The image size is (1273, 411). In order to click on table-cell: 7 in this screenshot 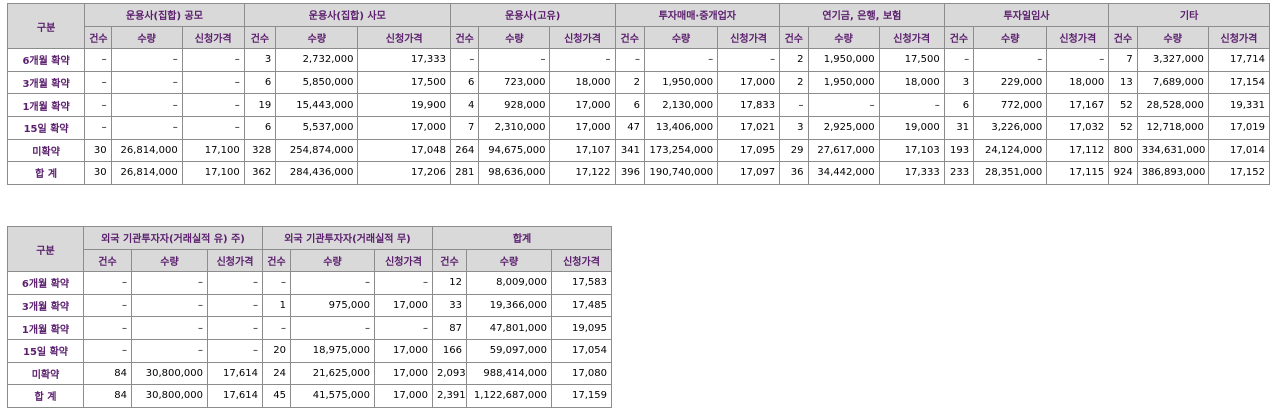, I will do `click(1123, 60)`.